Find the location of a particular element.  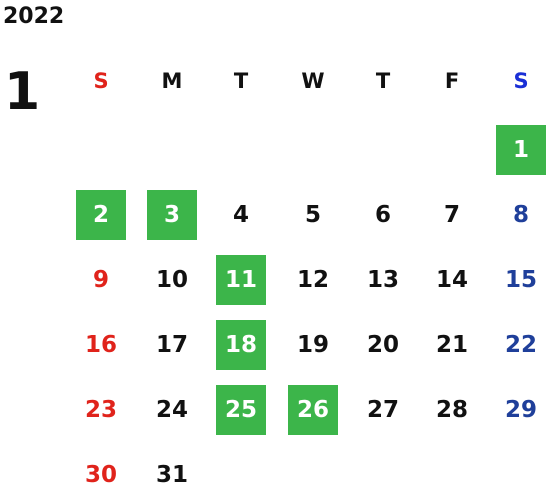

weekday-header-sat: S is located at coordinates (521, 81).